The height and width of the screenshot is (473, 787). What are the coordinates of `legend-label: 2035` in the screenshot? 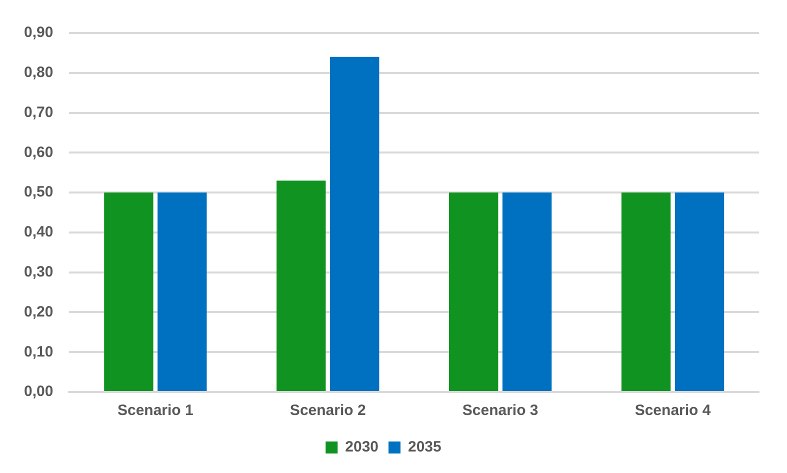 It's located at (425, 447).